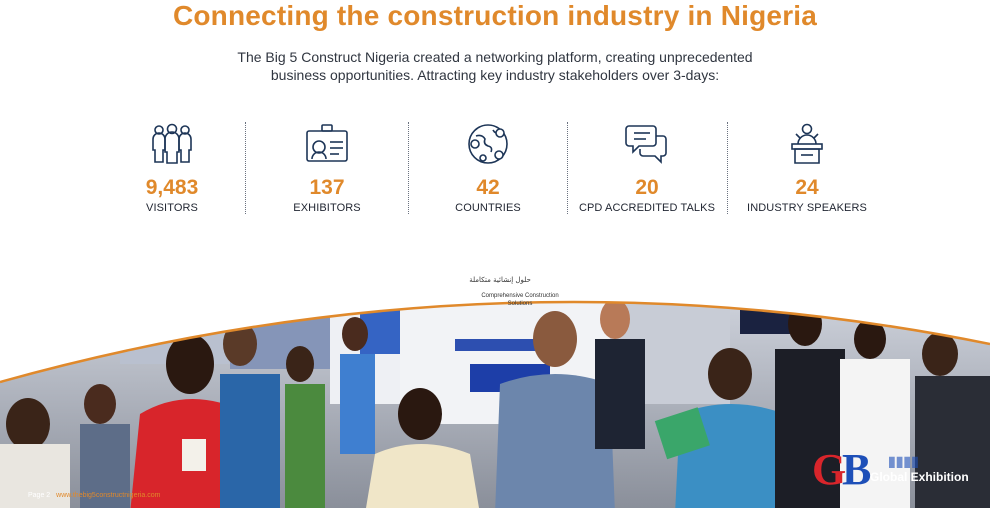 The width and height of the screenshot is (990, 513). I want to click on stat-cpd-talks: 20 CPD ACCREDITED TALKS, so click(647, 168).